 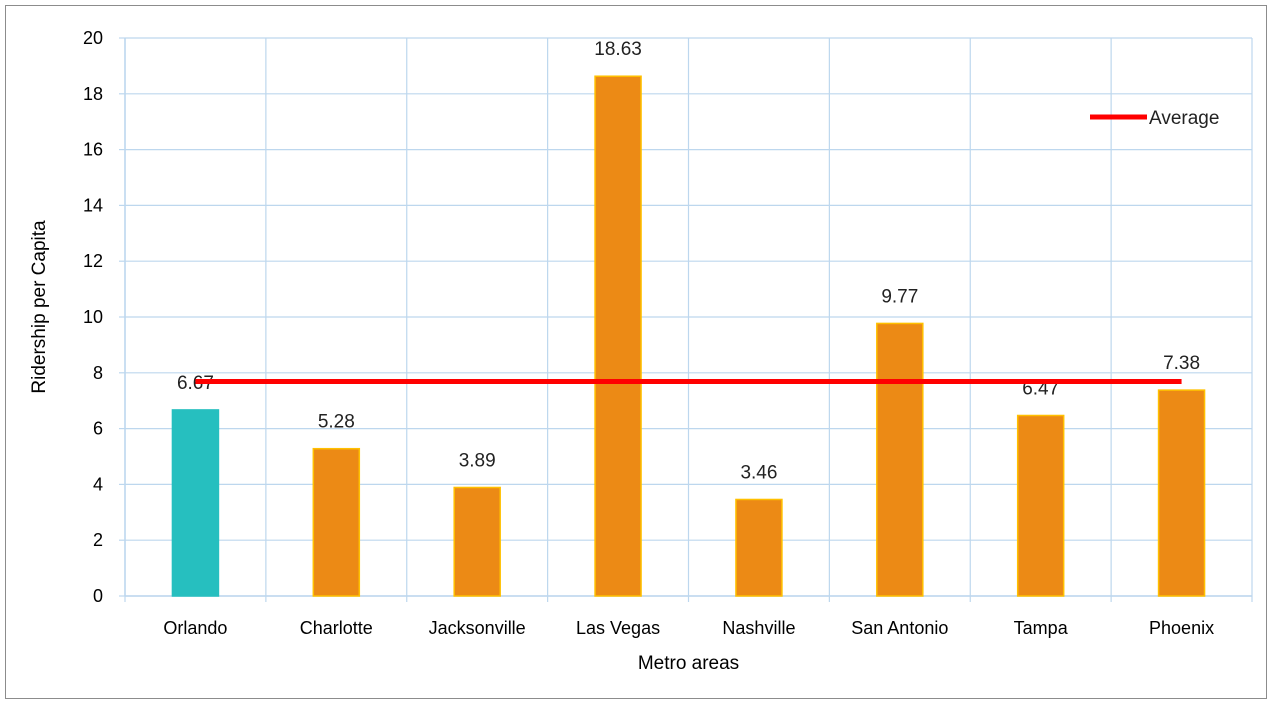 I want to click on data-label: 18.63, so click(x=618, y=49).